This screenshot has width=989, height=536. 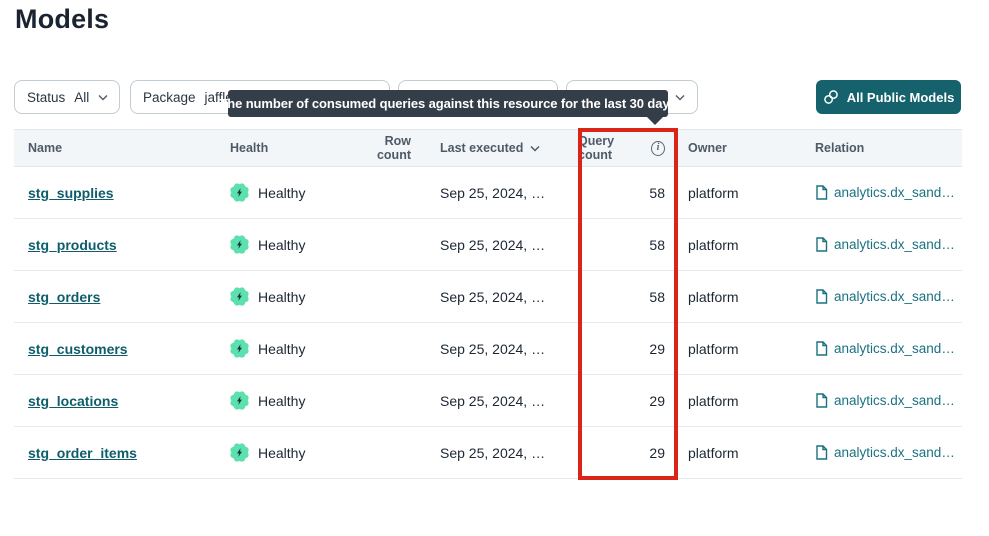 I want to click on column-header-name: Name, so click(x=45, y=148).